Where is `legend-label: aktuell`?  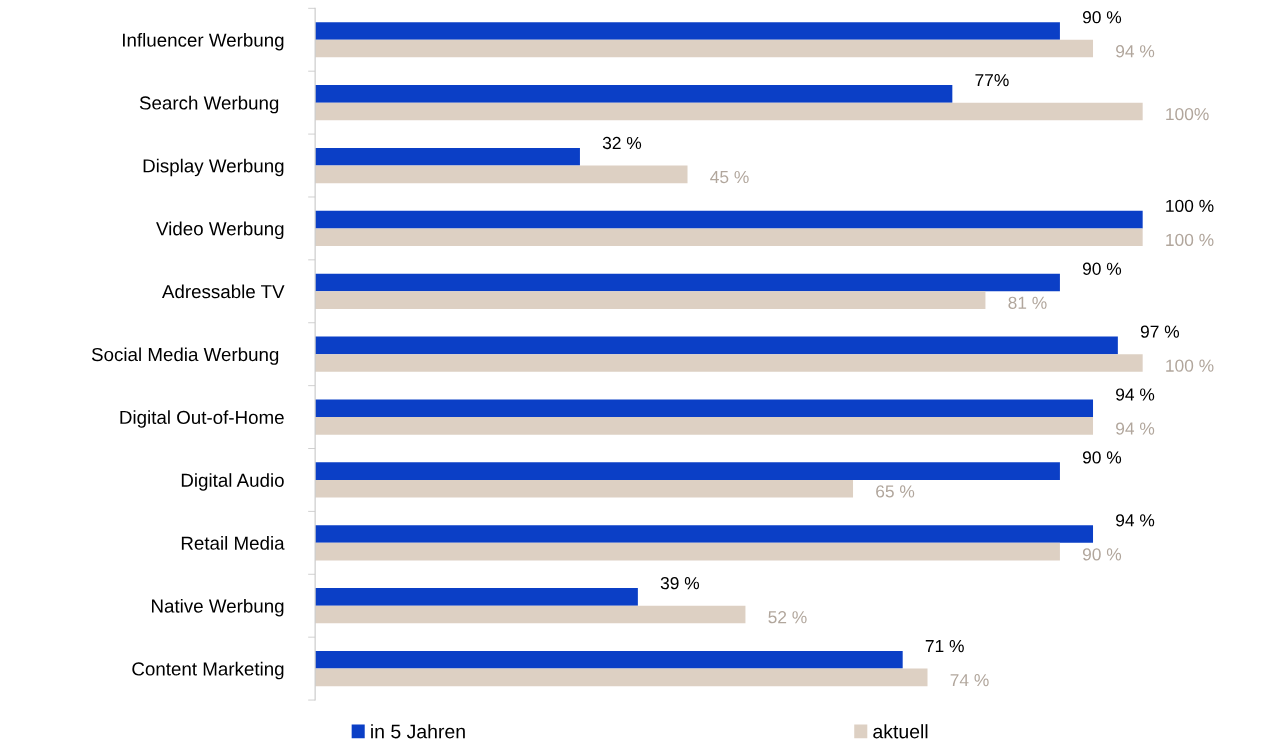 legend-label: aktuell is located at coordinates (900, 731).